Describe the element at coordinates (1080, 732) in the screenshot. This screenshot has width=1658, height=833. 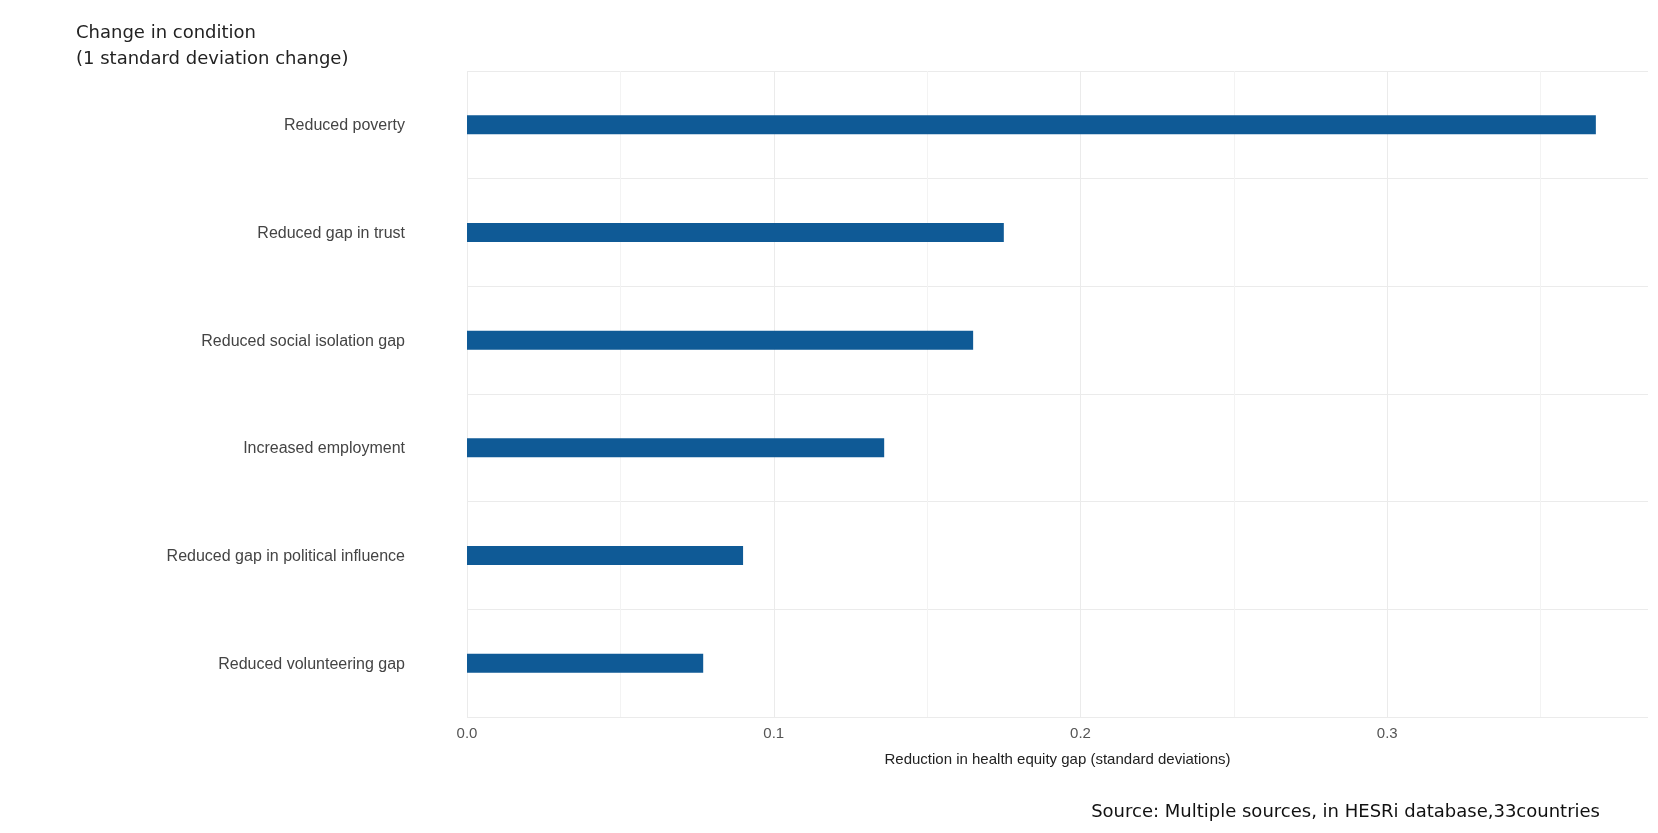
I see `x-tick-label: 0.2` at that location.